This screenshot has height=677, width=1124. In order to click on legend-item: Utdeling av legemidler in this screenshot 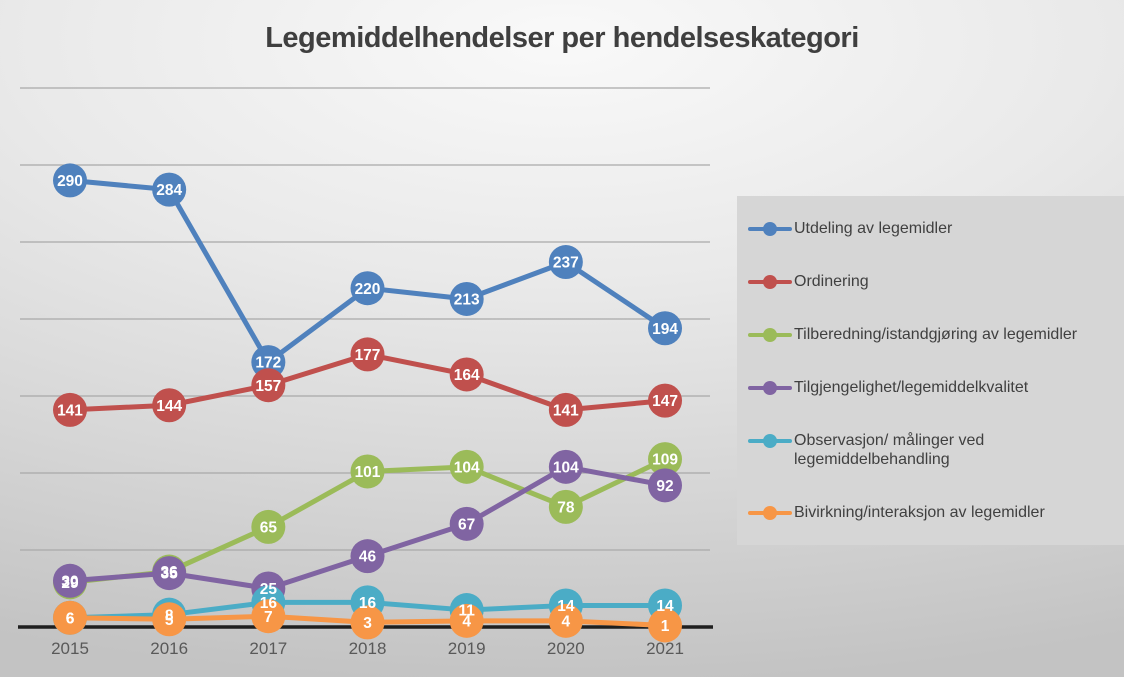, I will do `click(930, 228)`.